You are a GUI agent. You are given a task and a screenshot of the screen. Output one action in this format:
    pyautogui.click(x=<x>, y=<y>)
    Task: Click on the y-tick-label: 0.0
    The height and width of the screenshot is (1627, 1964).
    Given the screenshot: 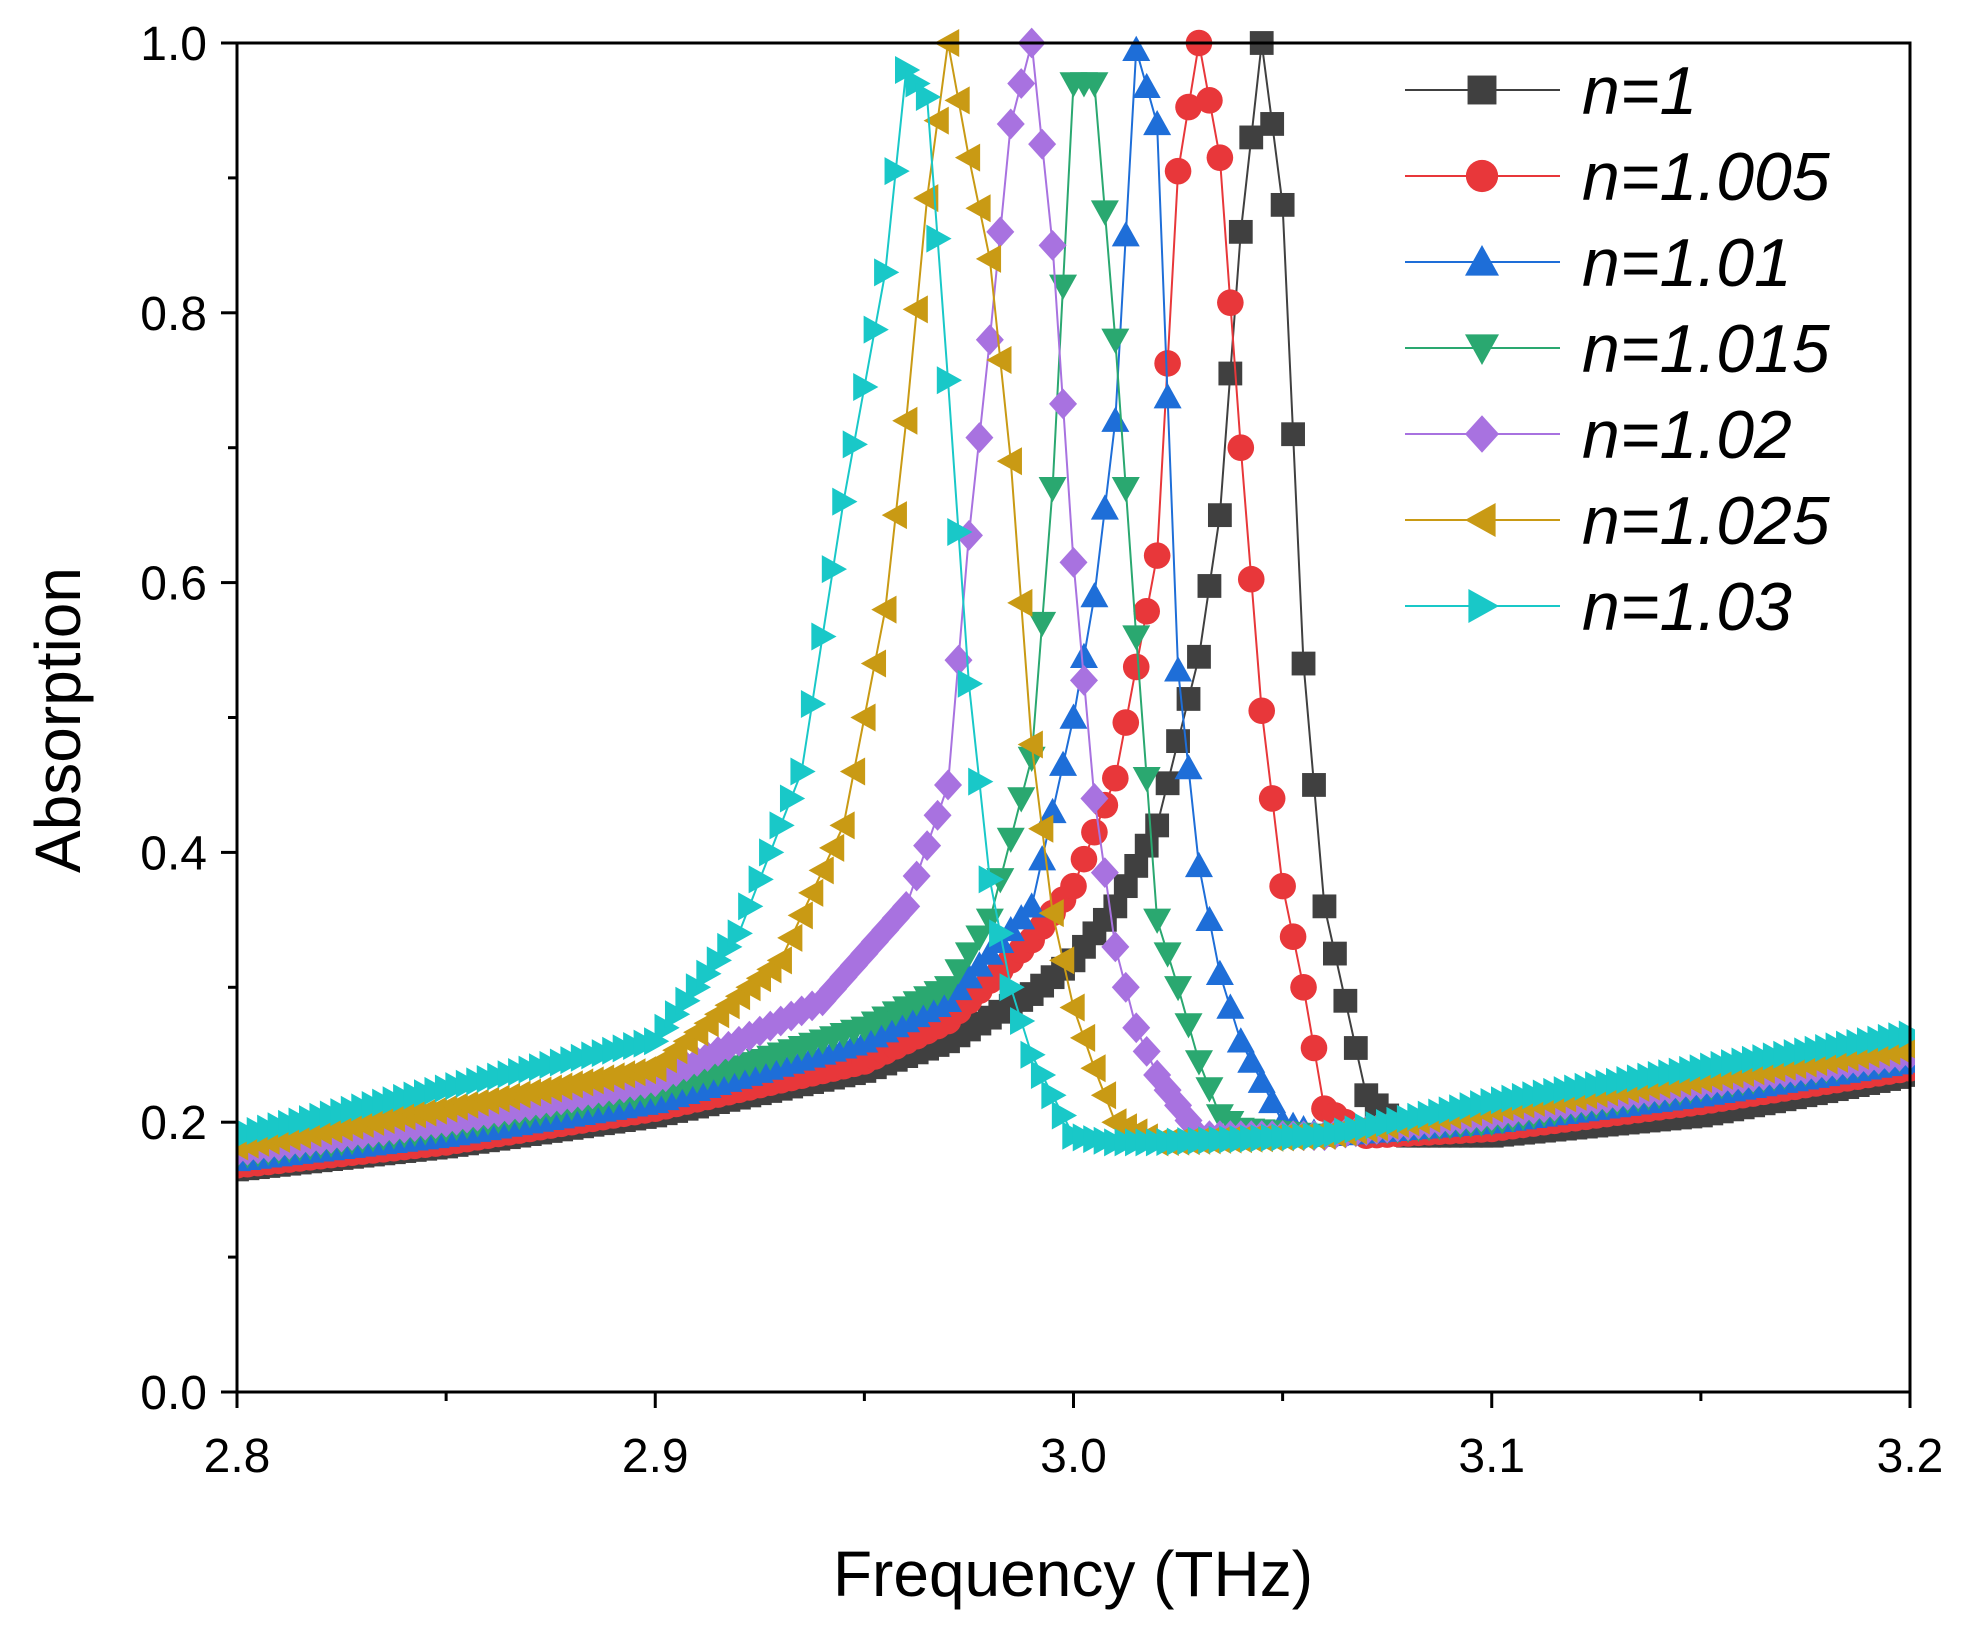 What is the action you would take?
    pyautogui.click(x=173, y=1393)
    